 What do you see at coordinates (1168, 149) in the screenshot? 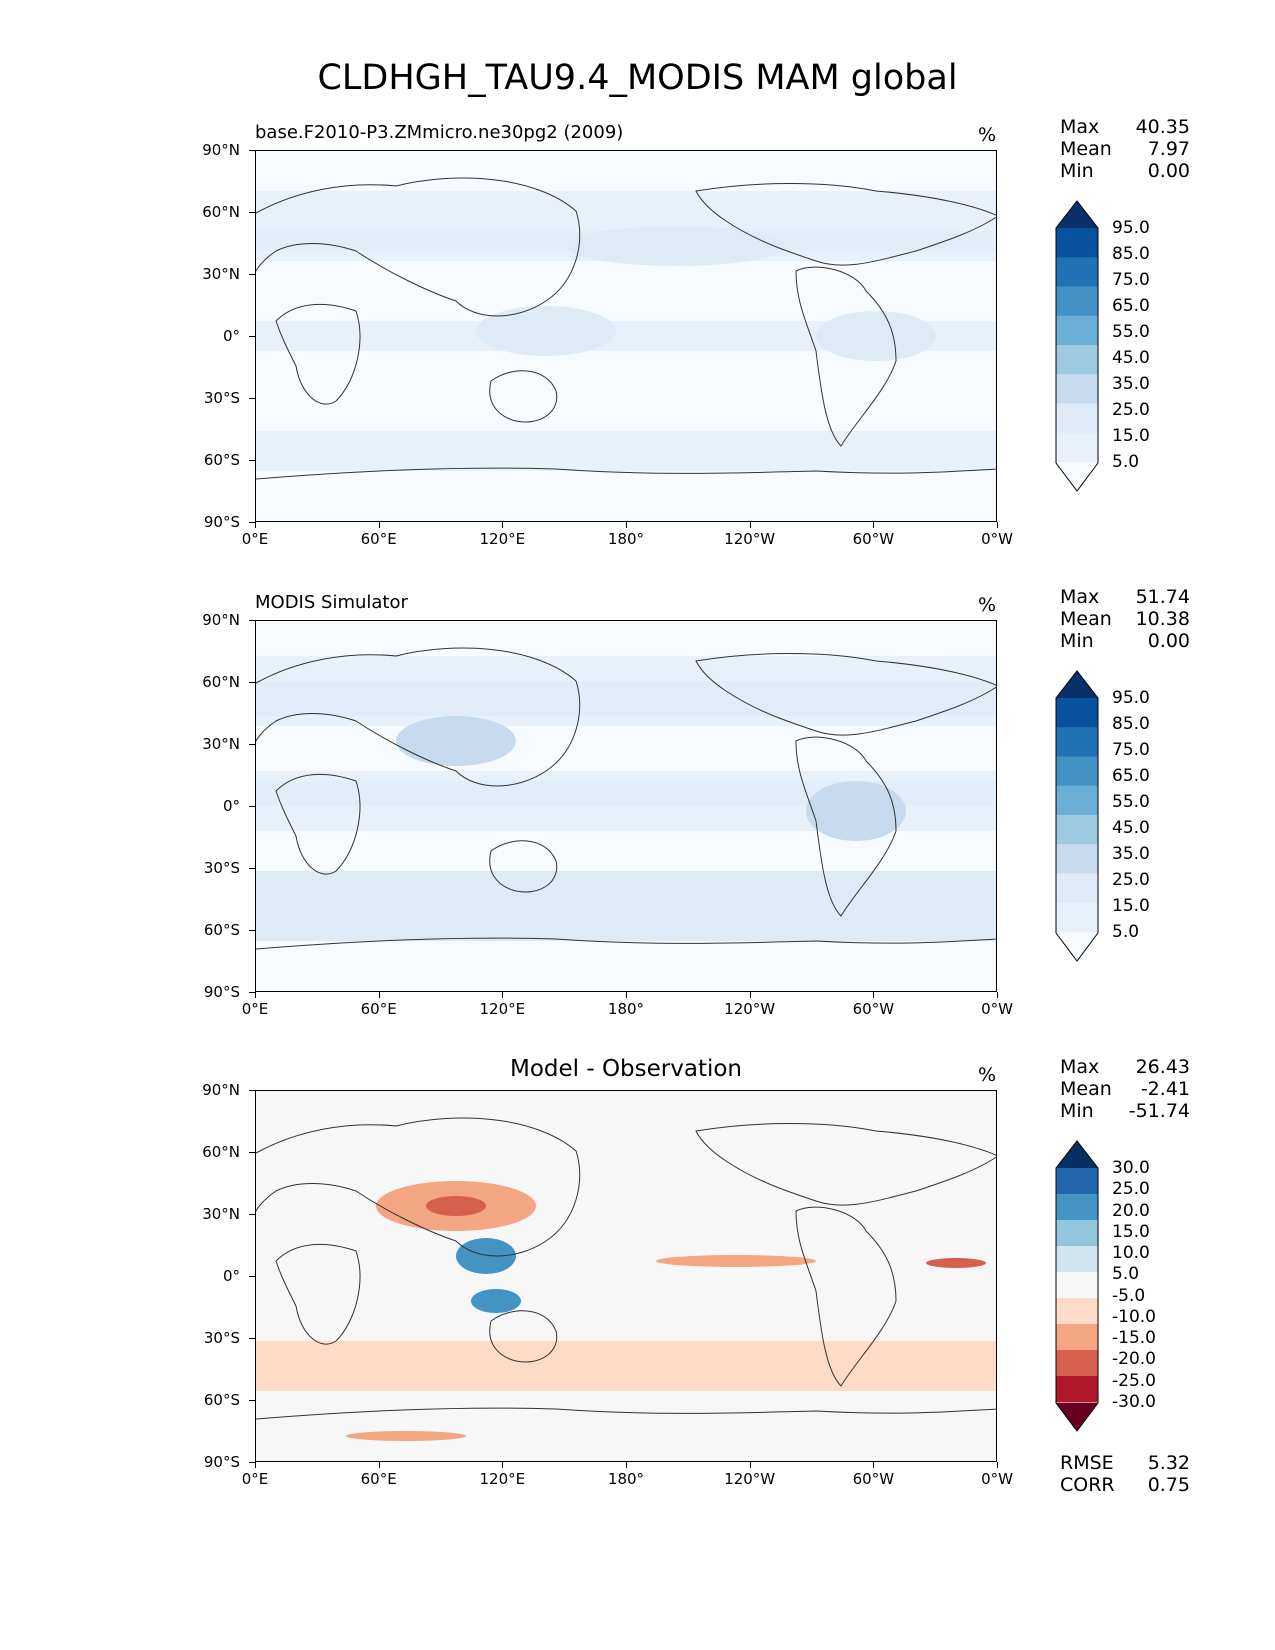
I see `stat-value: 7.97` at bounding box center [1168, 149].